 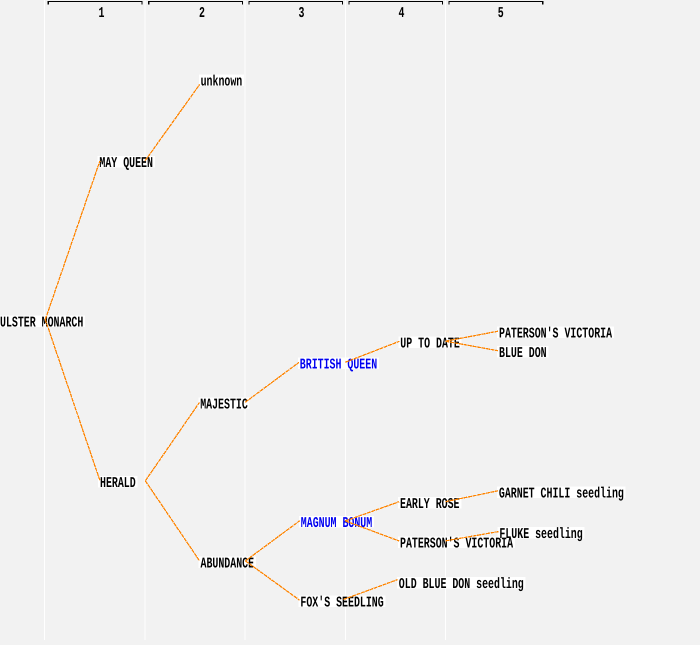 What do you see at coordinates (540, 534) in the screenshot?
I see `svg-text: FLUKE seedling` at bounding box center [540, 534].